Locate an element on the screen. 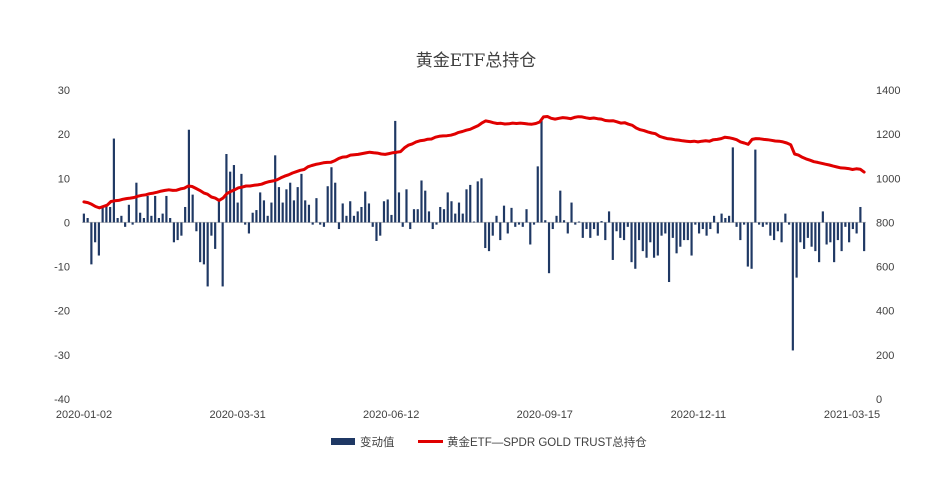  x-tick-label: 2020-12-11 is located at coordinates (698, 415).